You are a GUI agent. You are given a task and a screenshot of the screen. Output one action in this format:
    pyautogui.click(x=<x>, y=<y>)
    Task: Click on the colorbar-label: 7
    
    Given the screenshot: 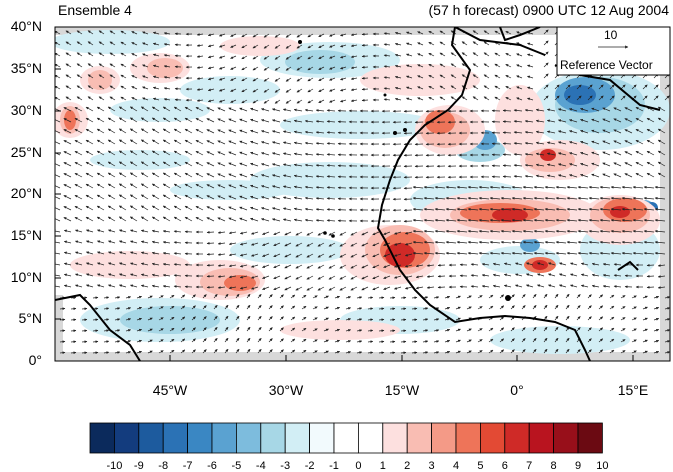 What is the action you would take?
    pyautogui.click(x=529, y=466)
    